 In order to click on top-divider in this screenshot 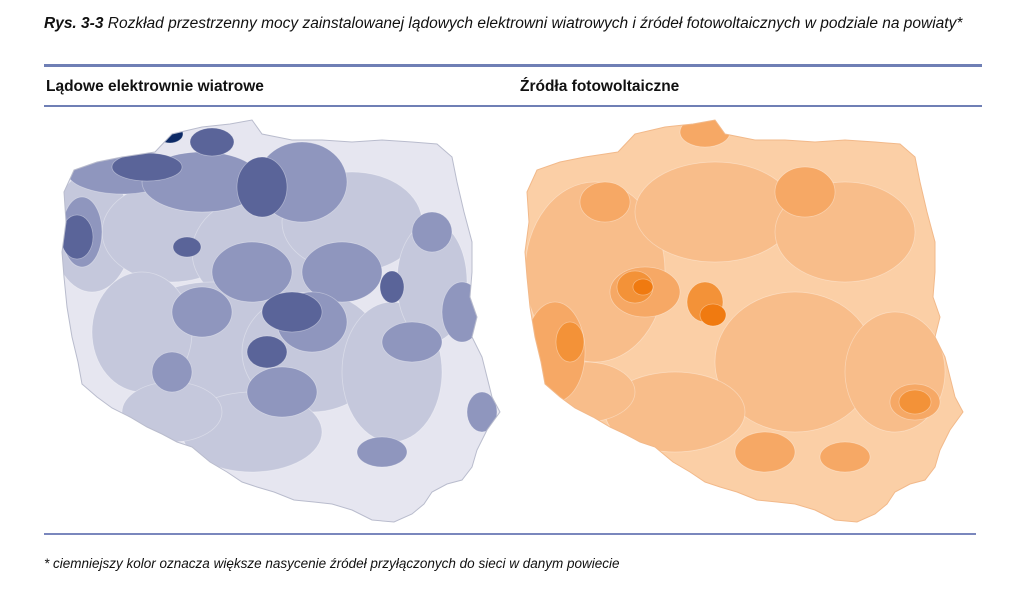, I will do `click(513, 65)`.